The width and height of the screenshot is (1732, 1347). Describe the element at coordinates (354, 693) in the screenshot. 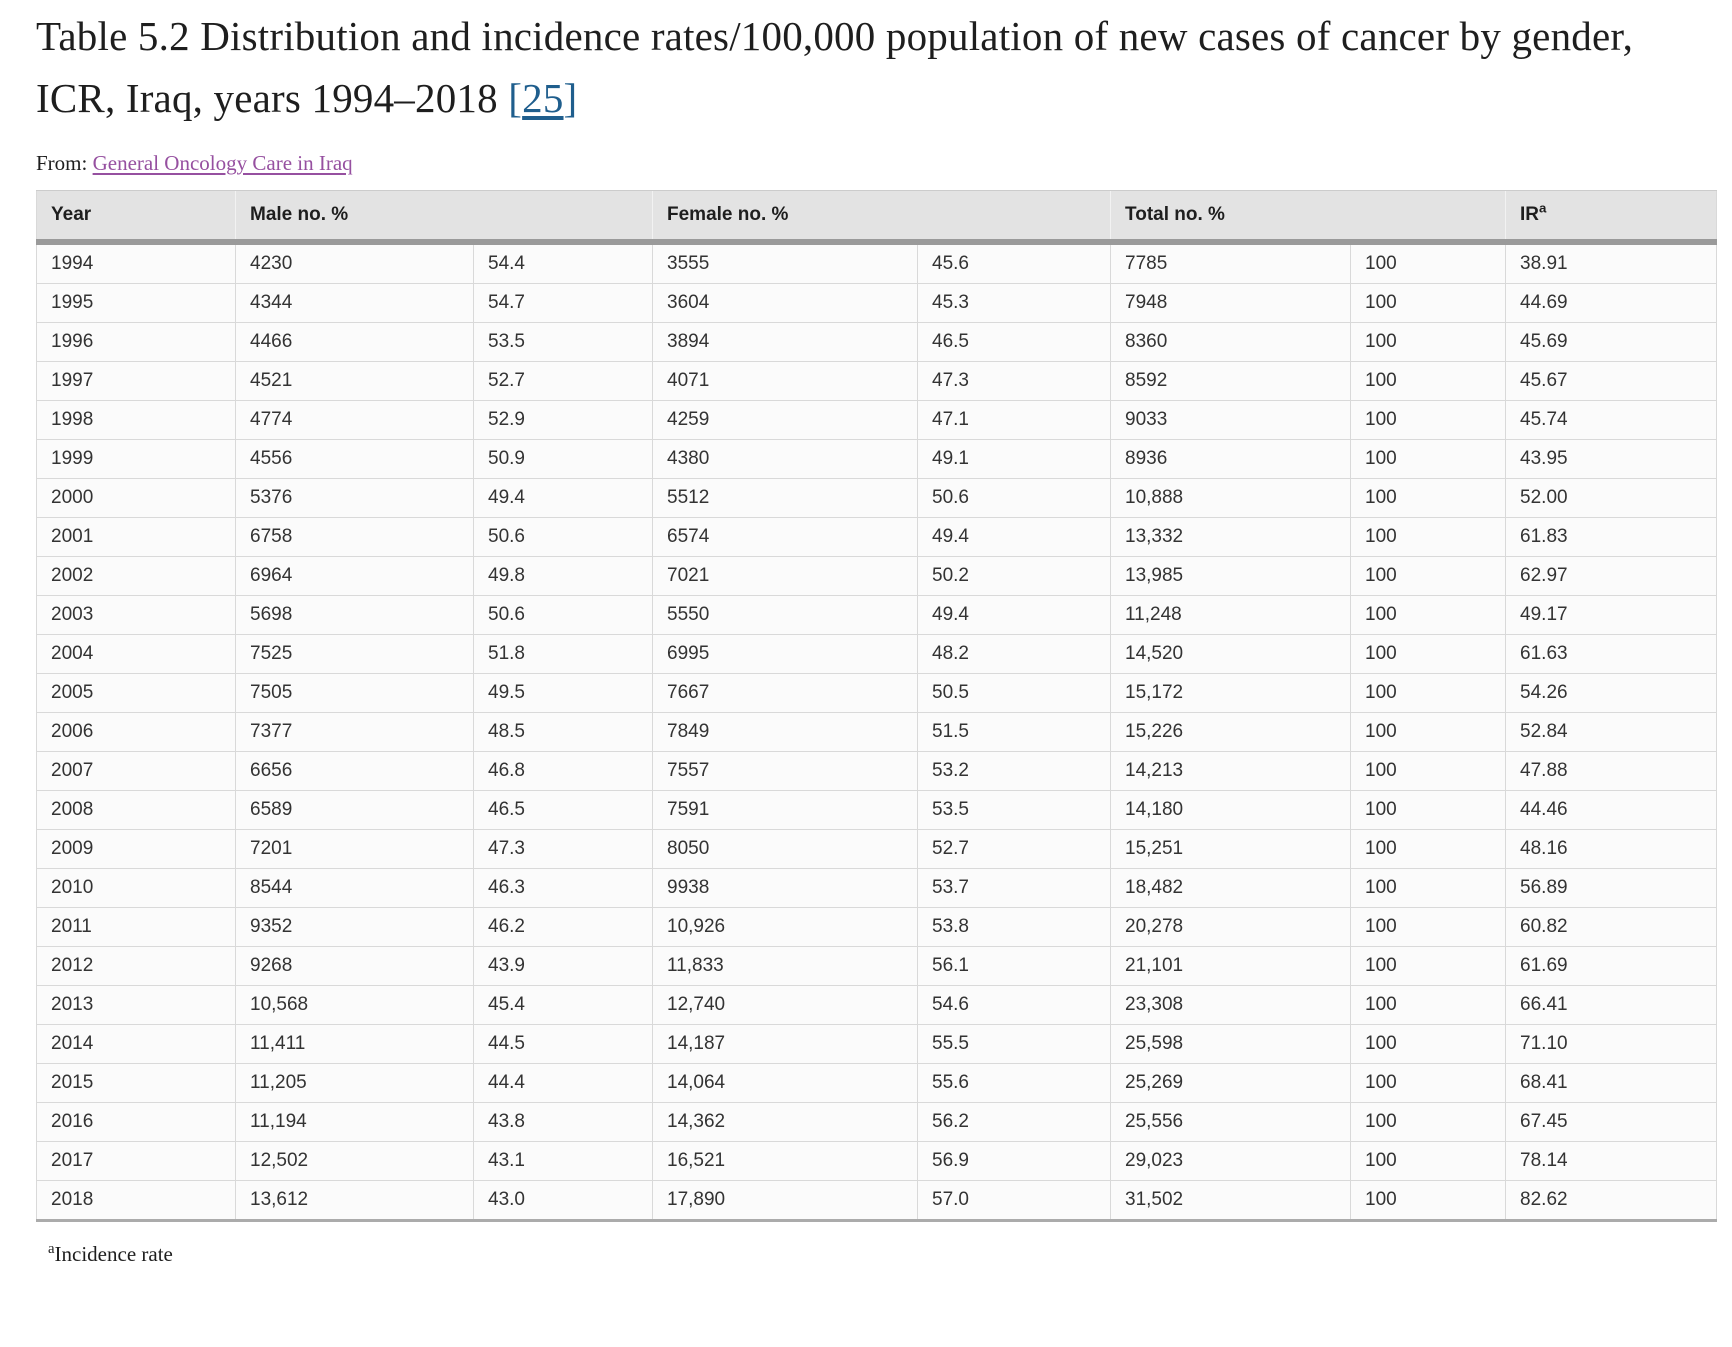

I see `cell-male-no: 7505` at that location.